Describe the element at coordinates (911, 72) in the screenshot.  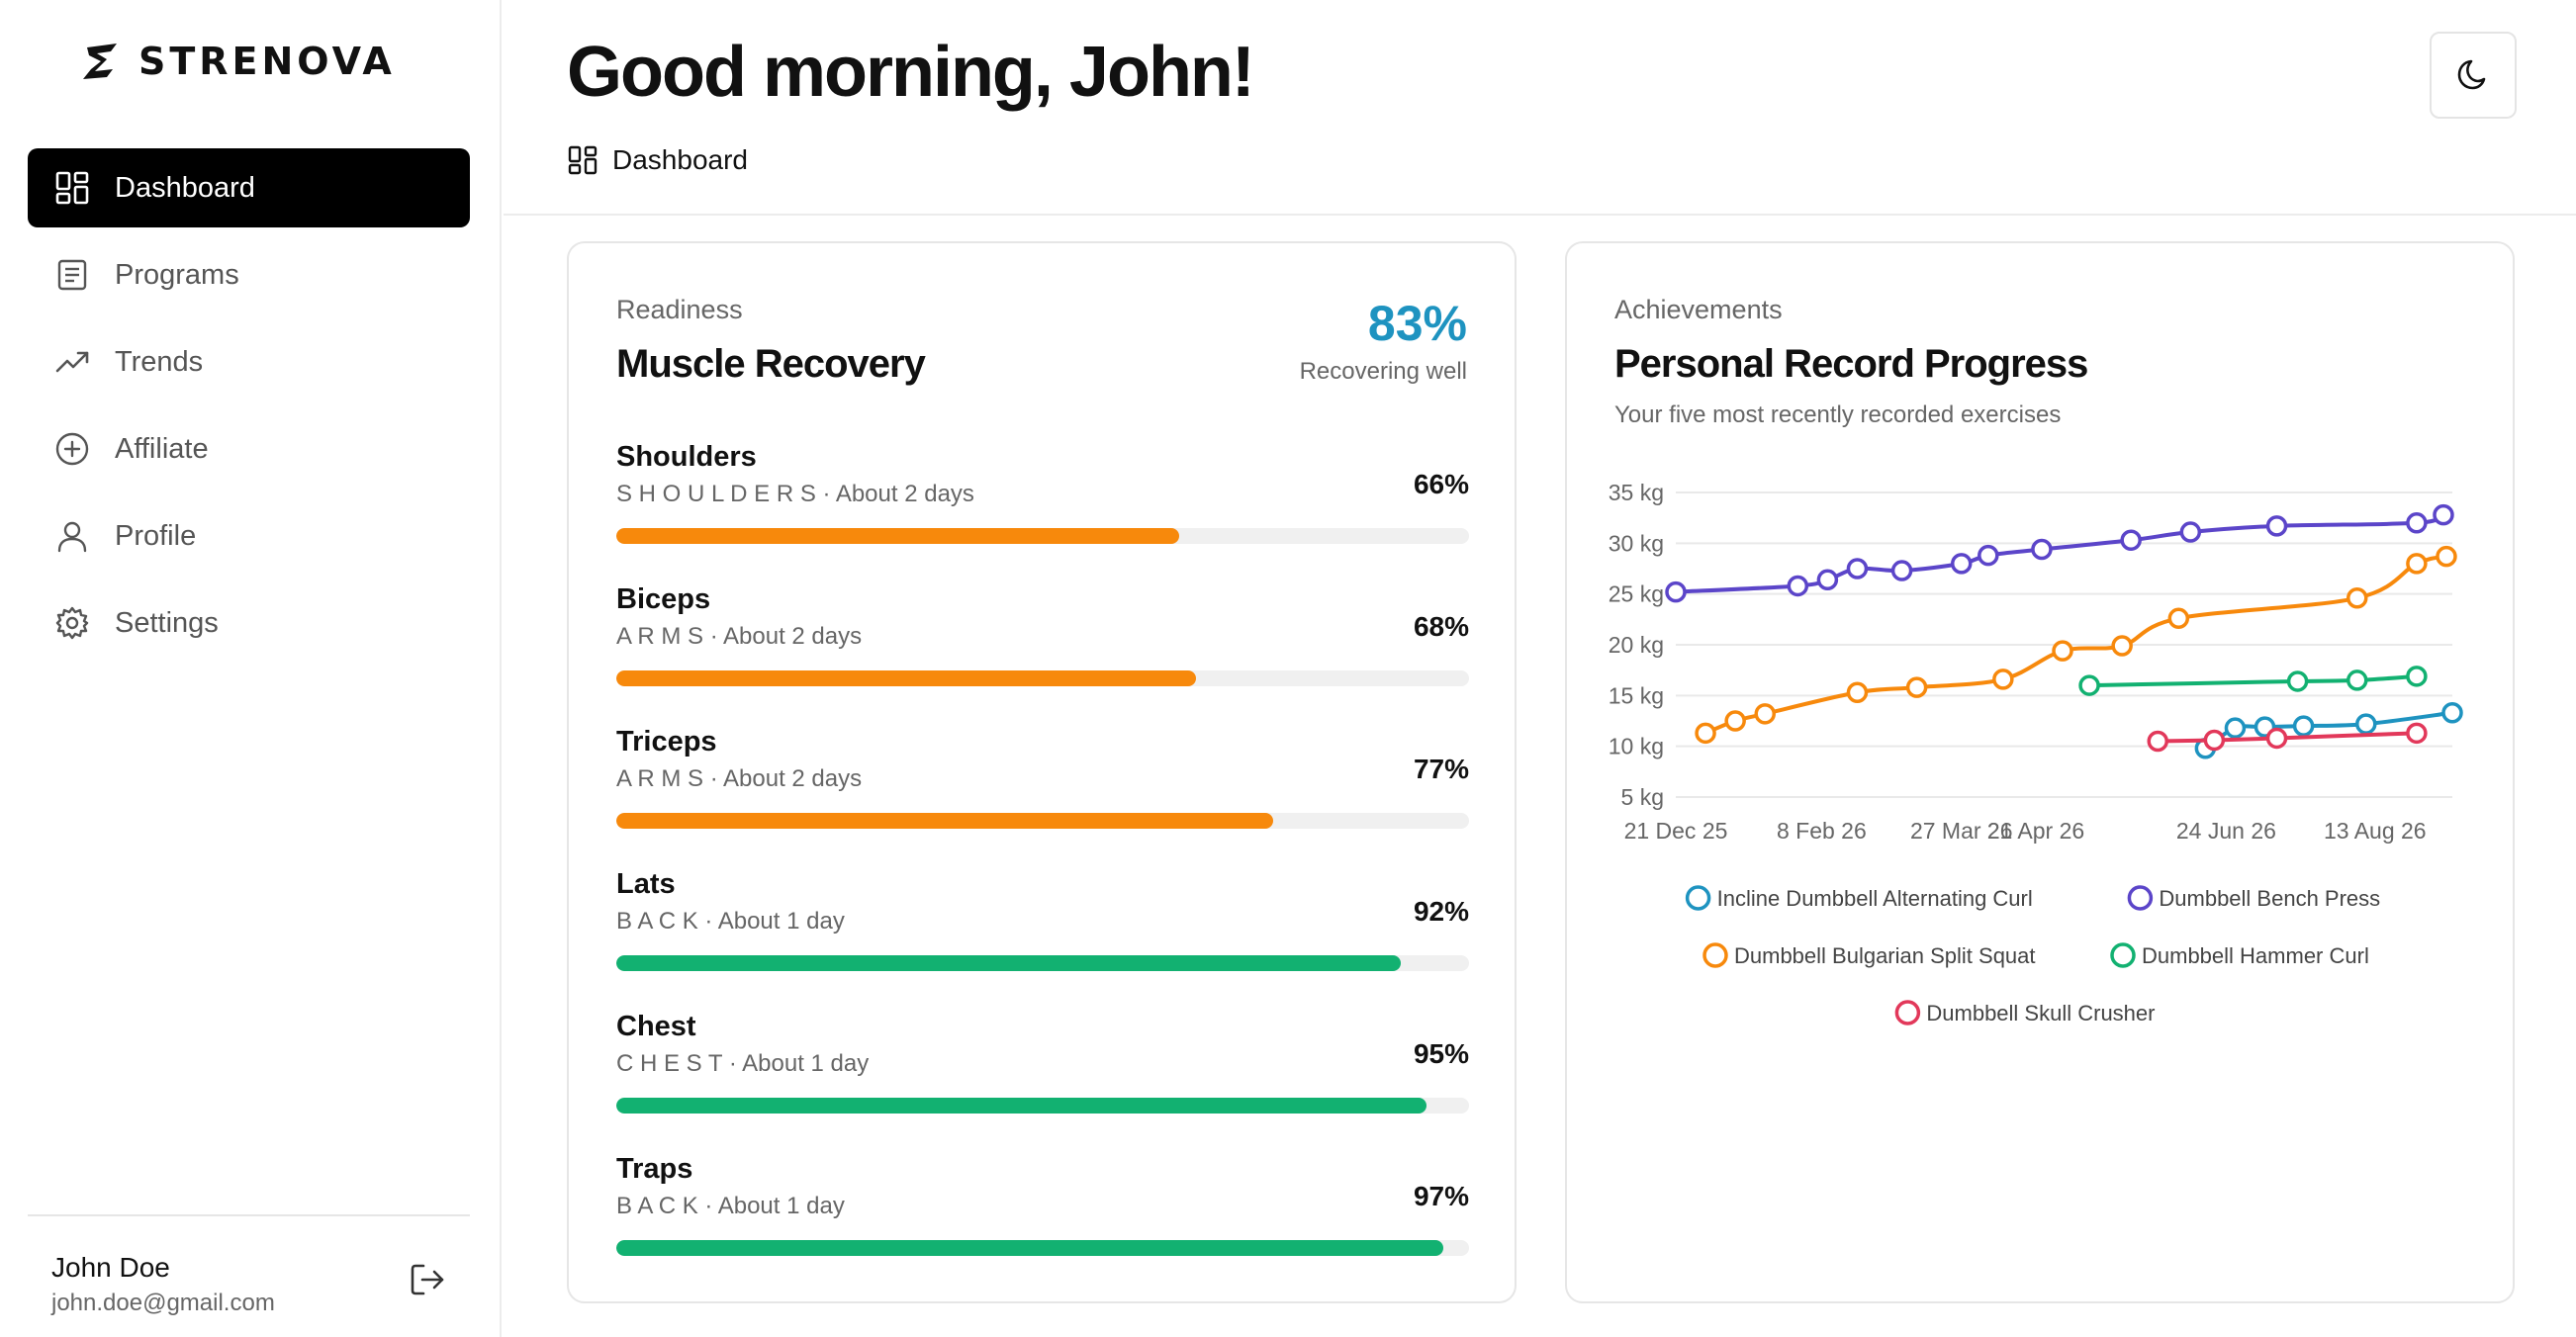
I see `page-title: Good morning, John!` at that location.